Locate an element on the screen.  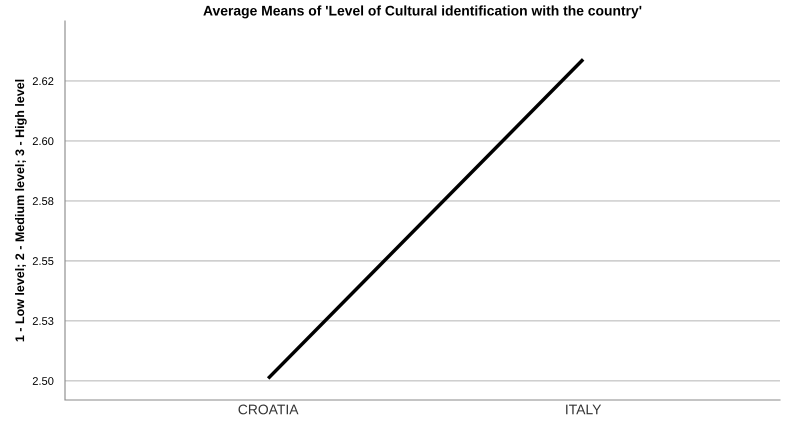
y-tick-label: 2.50 is located at coordinates (43, 381).